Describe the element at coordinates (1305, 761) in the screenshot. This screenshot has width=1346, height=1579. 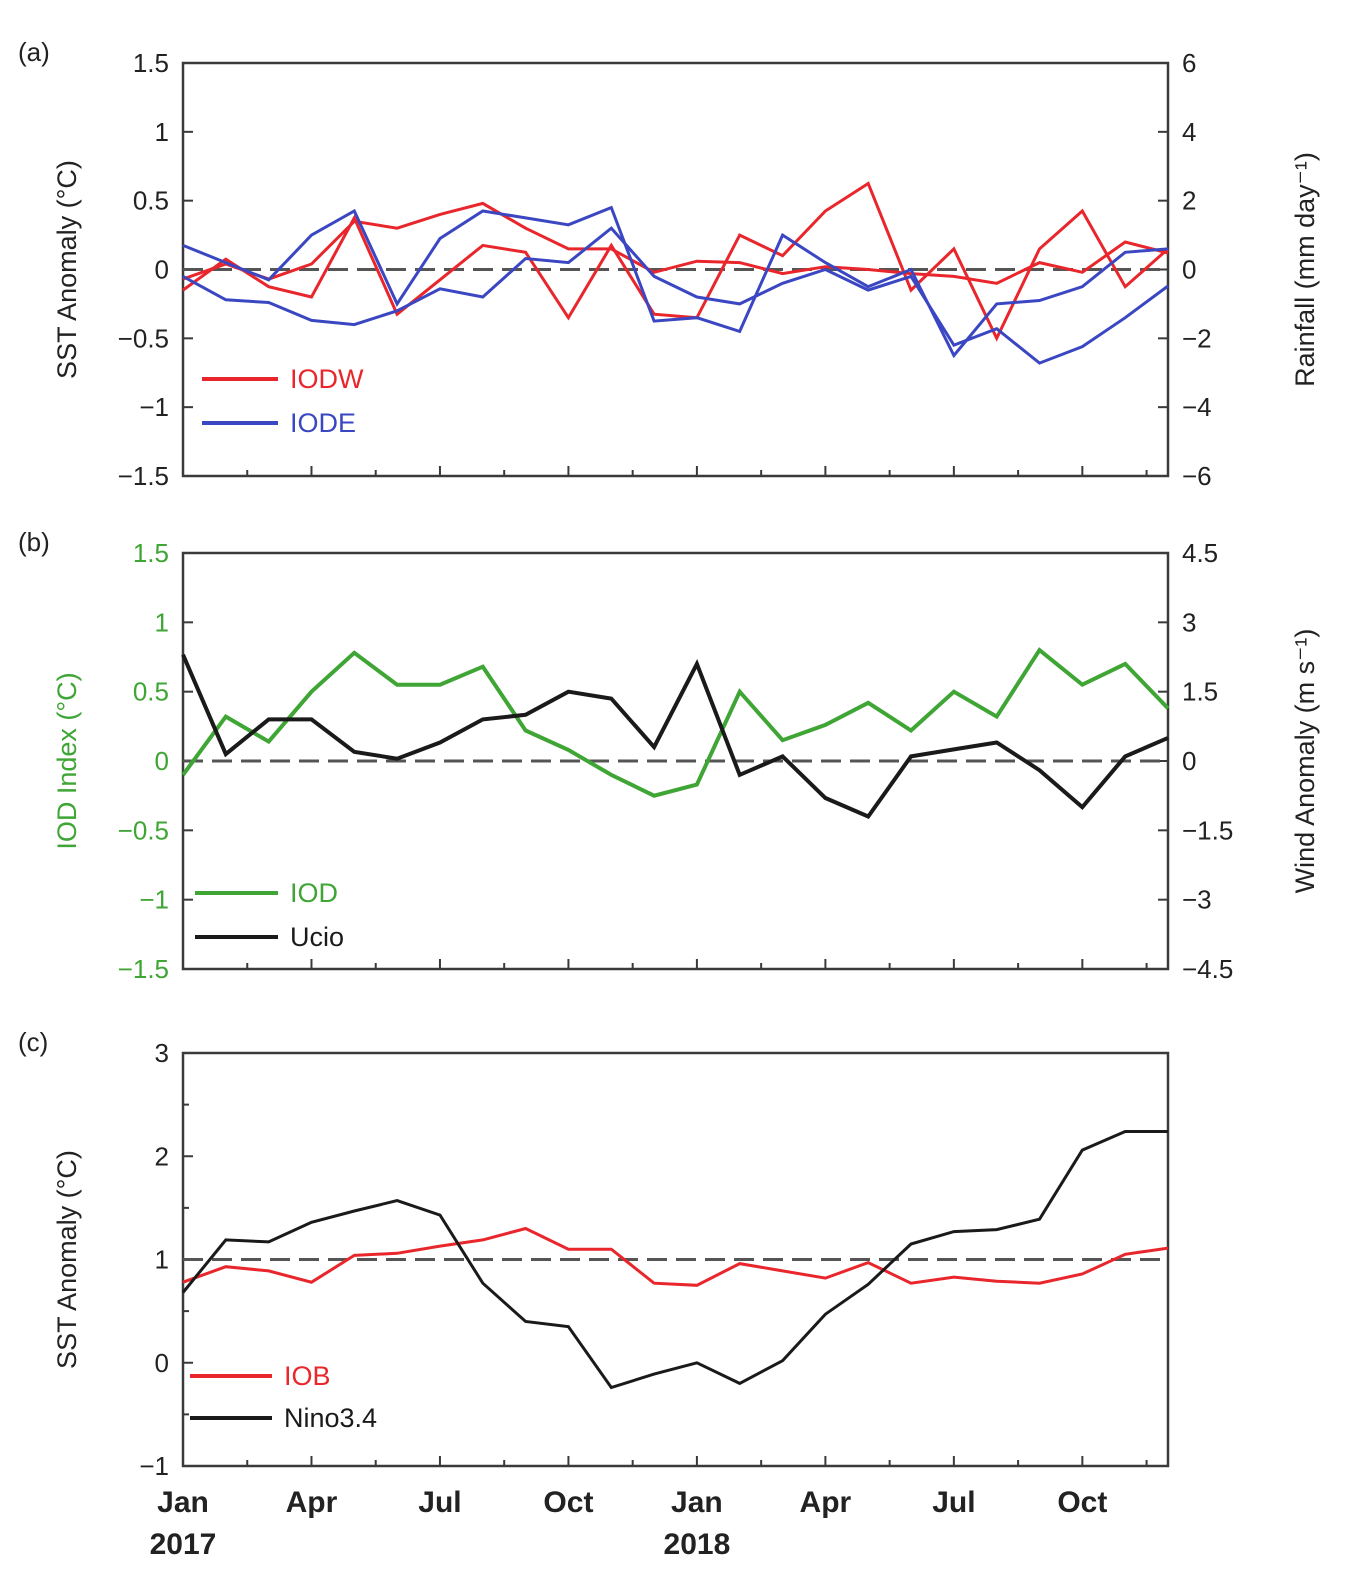
I see `y2-axis-title: Wind Anomaly (m s⁻¹)` at that location.